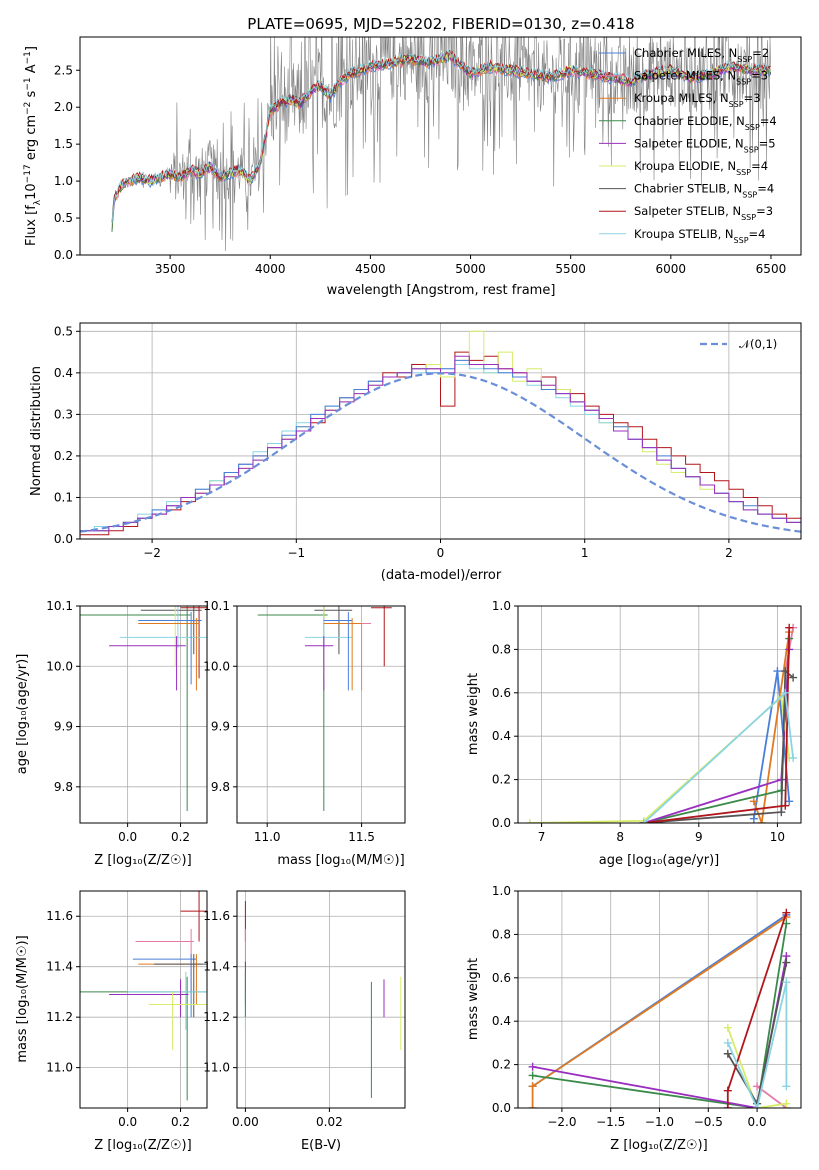 The image size is (819, 1170). I want to click on x-tick-label: 4000, so click(270, 269).